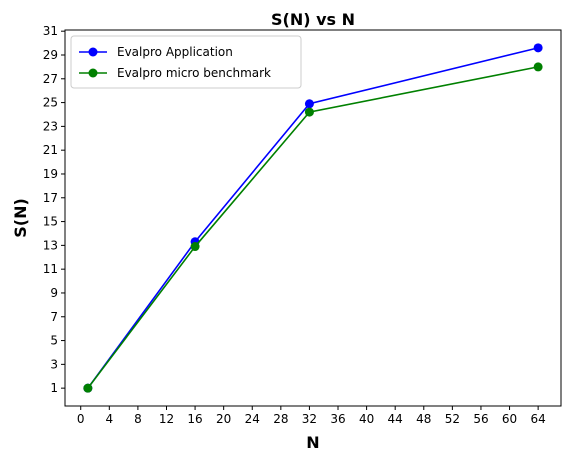  What do you see at coordinates (54, 364) in the screenshot?
I see `y-tick-label: 3` at bounding box center [54, 364].